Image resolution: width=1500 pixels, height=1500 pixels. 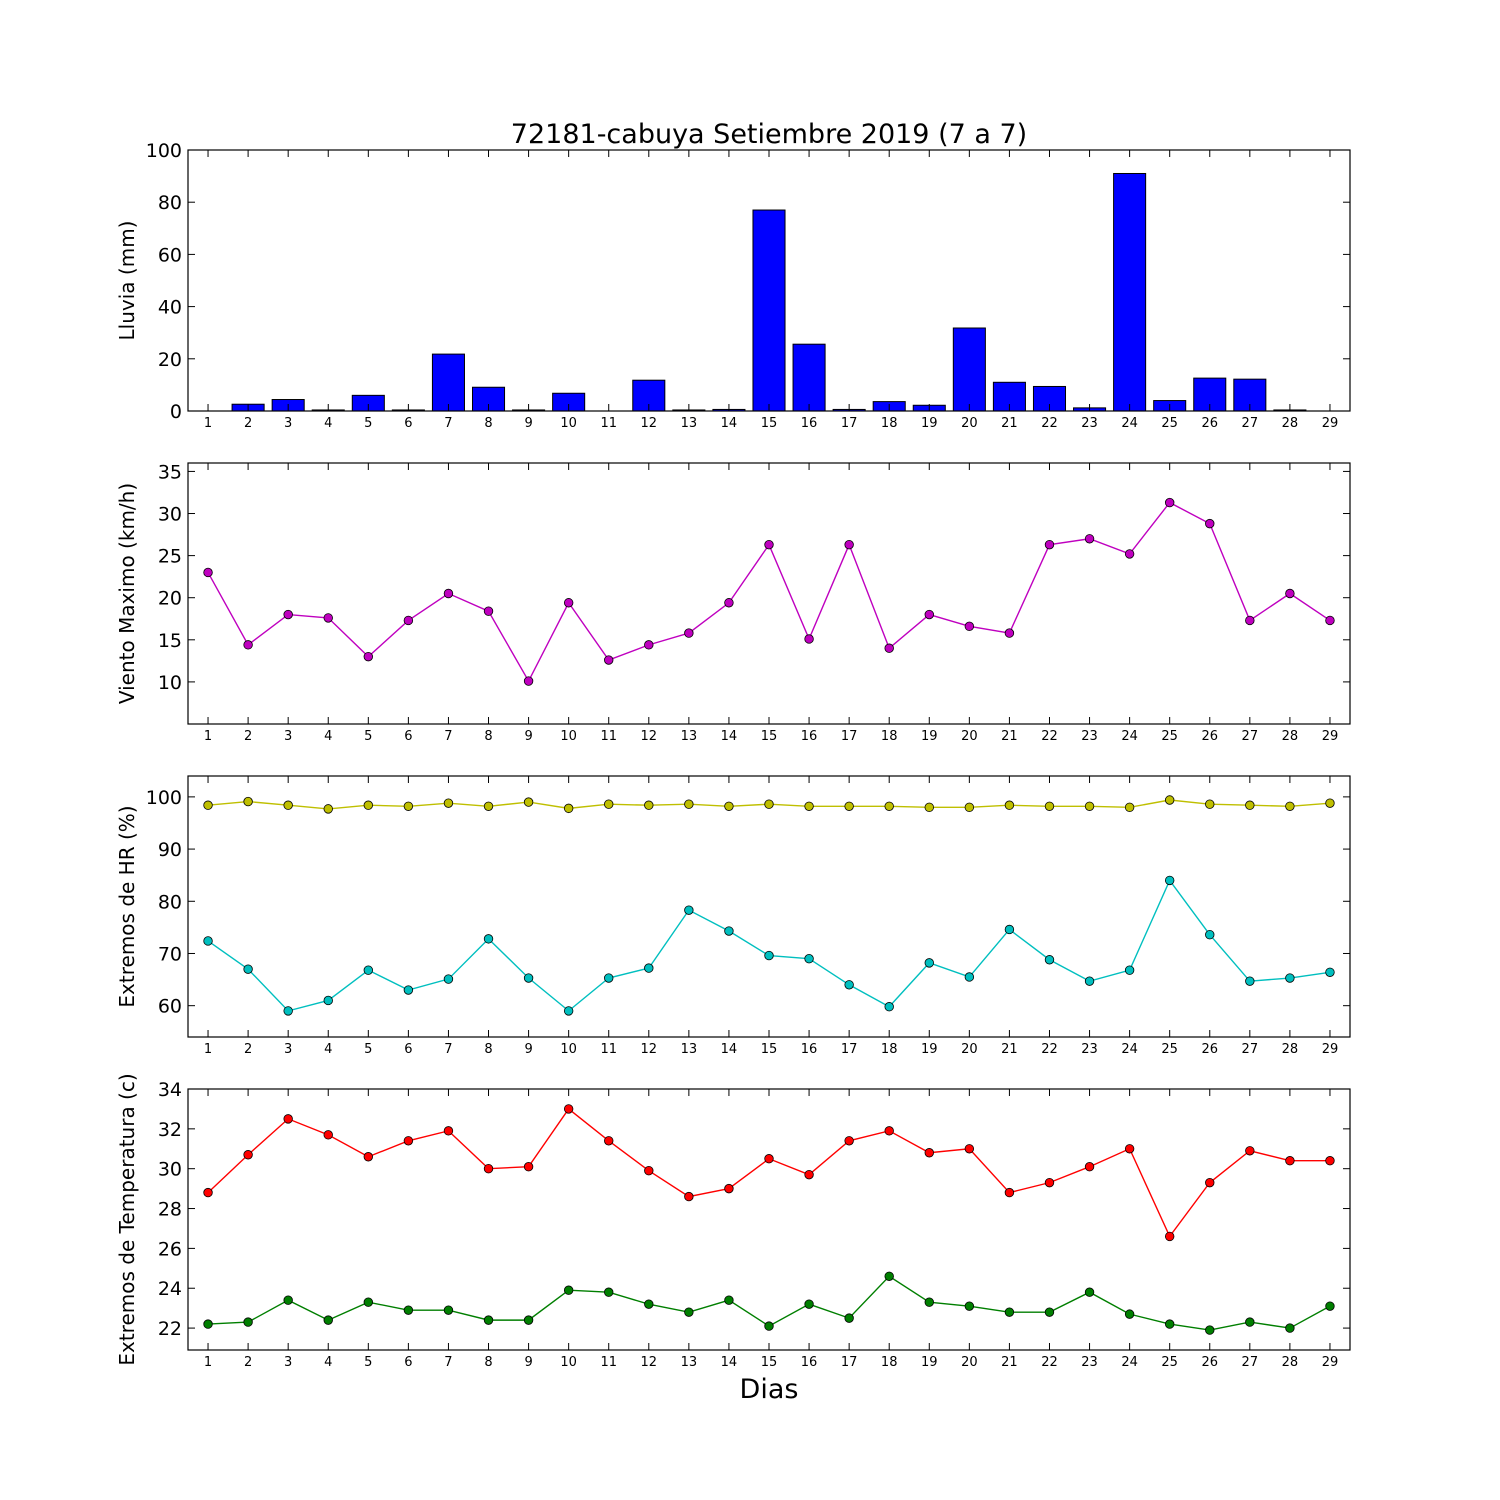 What do you see at coordinates (368, 423) in the screenshot?
I see `x-tick-label: 5` at bounding box center [368, 423].